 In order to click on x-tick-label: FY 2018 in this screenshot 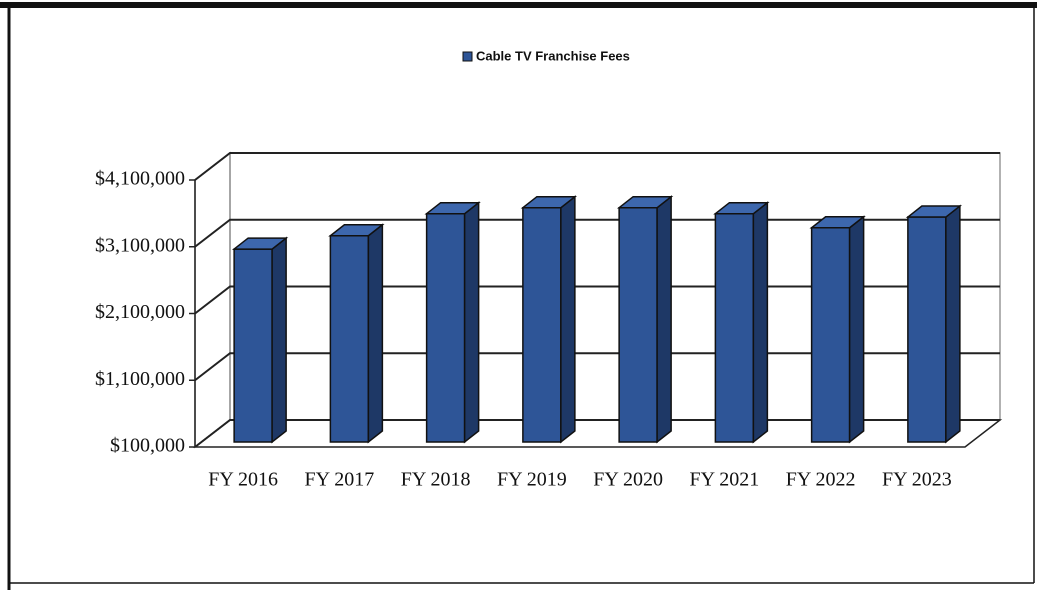, I will do `click(436, 480)`.